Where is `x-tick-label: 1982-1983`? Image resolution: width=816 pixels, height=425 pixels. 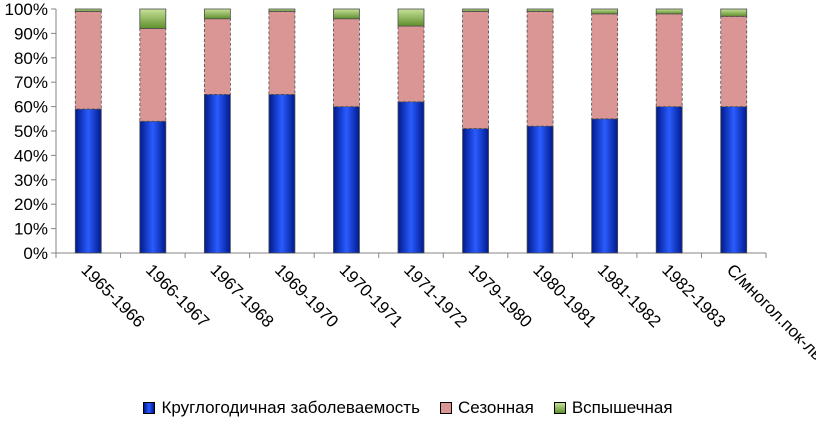
x-tick-label: 1982-1983 is located at coordinates (693, 295).